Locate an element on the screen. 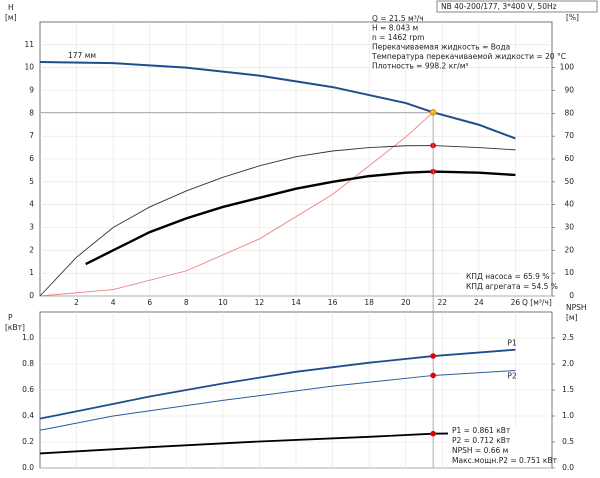 The height and width of the screenshot is (478, 600). y-tick-label: 9 is located at coordinates (31, 90).